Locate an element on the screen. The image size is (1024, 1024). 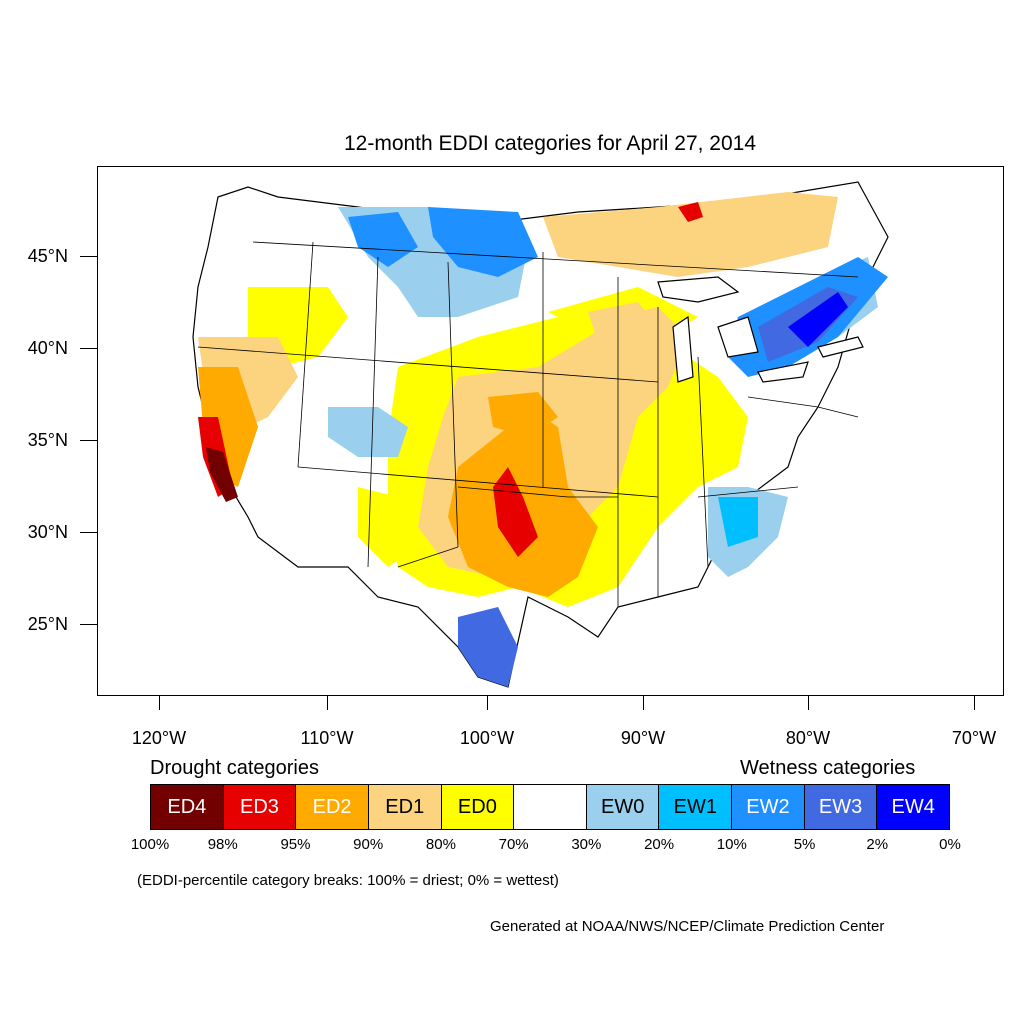
legend-swatch-ed1: ED1 is located at coordinates (405, 807).